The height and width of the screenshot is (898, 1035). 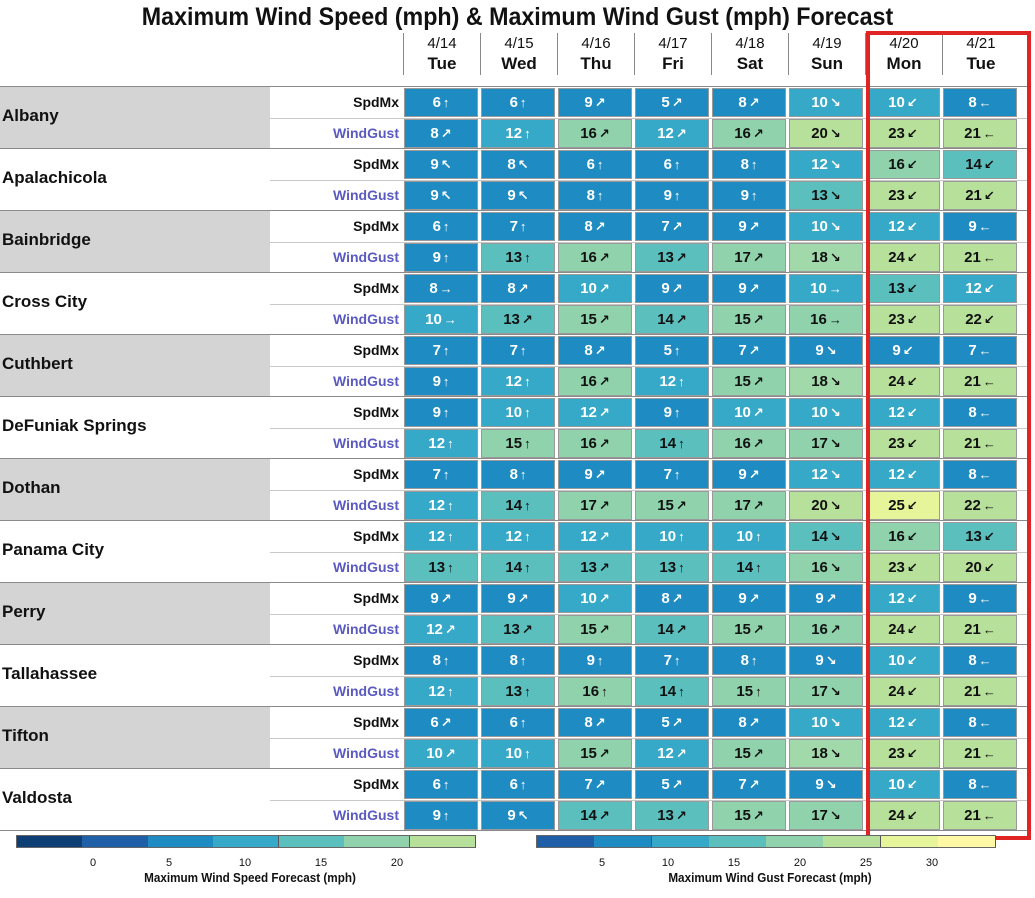 What do you see at coordinates (749, 412) in the screenshot?
I see `speed-cell: 10 ↗` at bounding box center [749, 412].